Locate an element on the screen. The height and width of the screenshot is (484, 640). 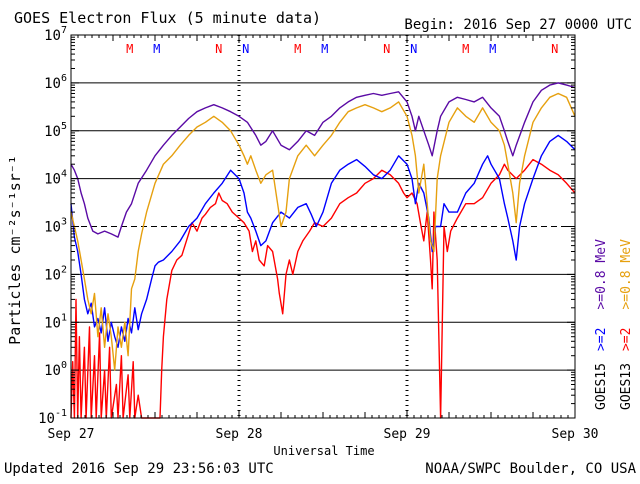
x-tick-label: Sep 29 is located at coordinates (407, 434).